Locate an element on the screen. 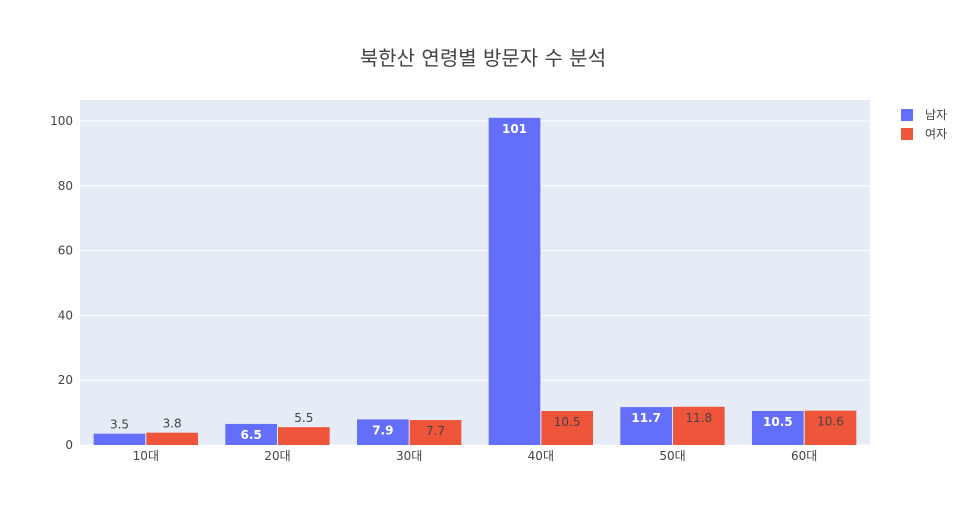 Image resolution: width=966 pixels, height=525 pixels. x-axis: 10대 20대 30대 40대 50대 60대 is located at coordinates (475, 456).